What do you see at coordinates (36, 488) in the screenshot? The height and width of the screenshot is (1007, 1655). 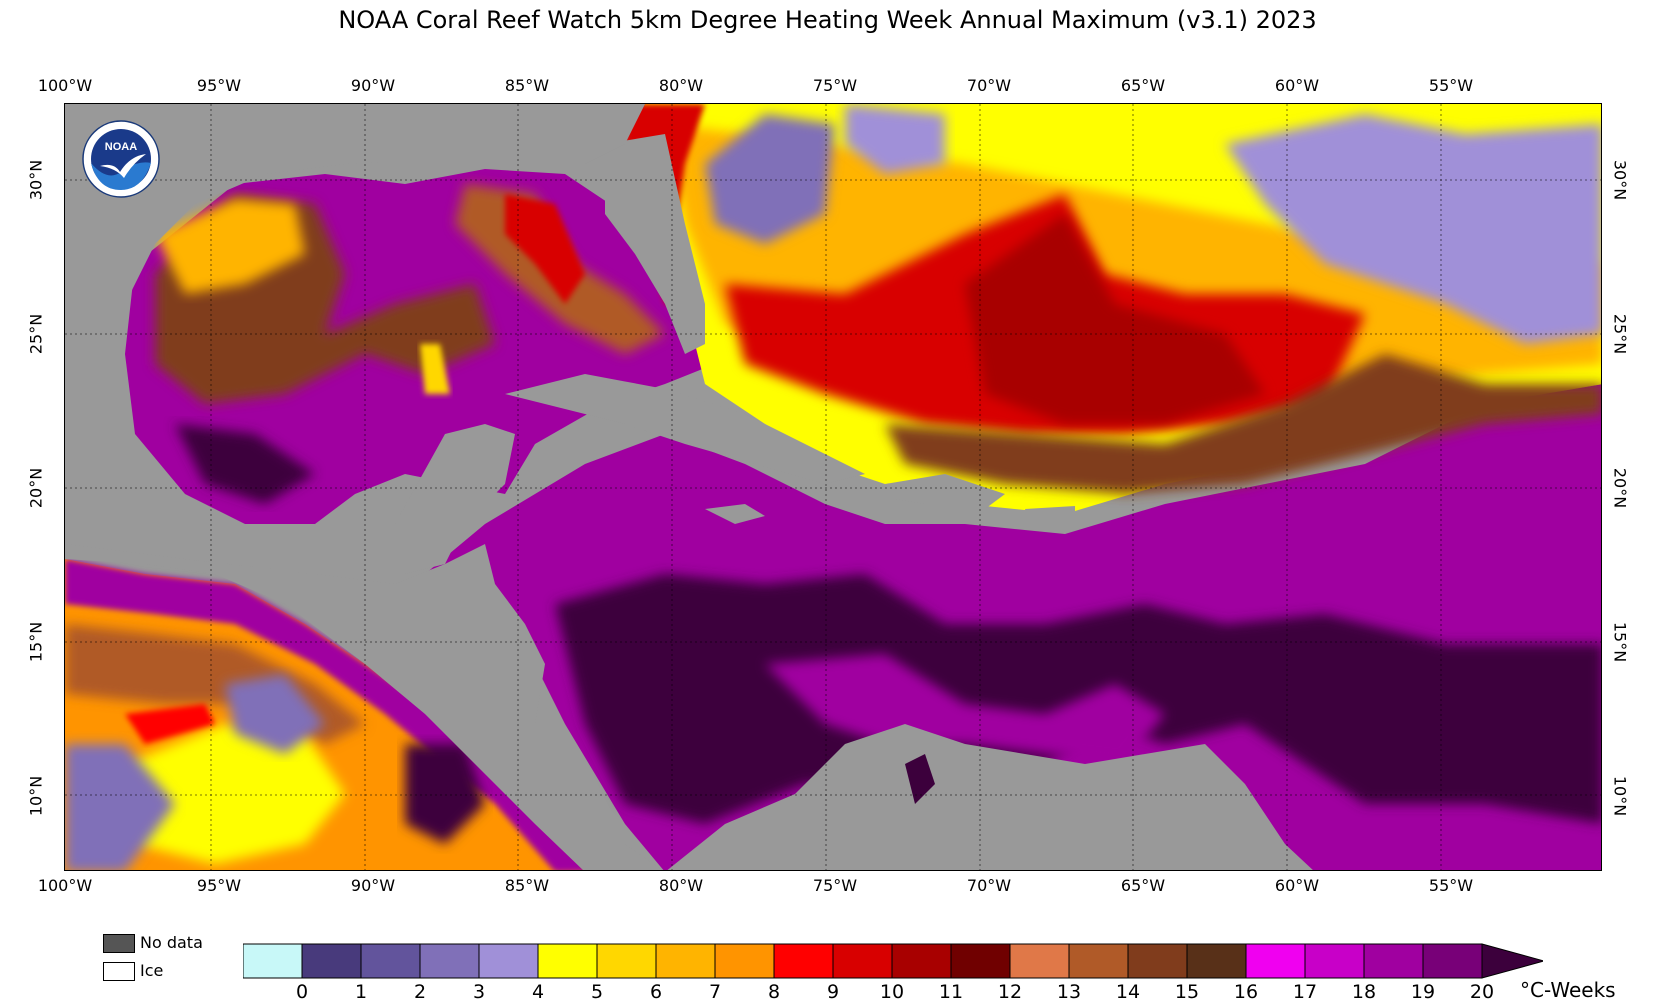 I see `lat-label-left: 20°N` at bounding box center [36, 488].